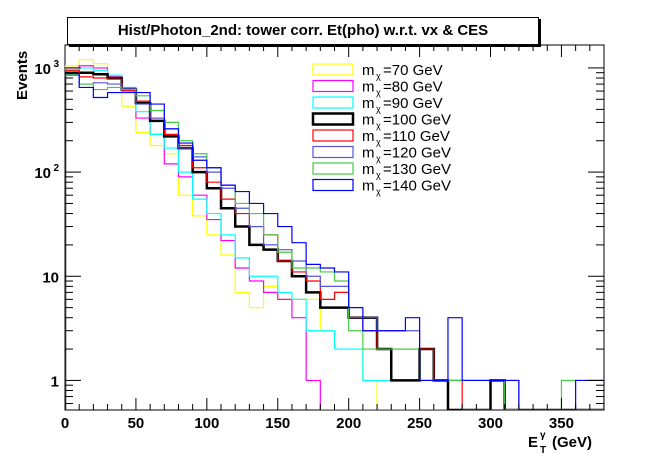  What do you see at coordinates (572, 442) in the screenshot?
I see `x-axis-label-unit: (GeV)` at bounding box center [572, 442].